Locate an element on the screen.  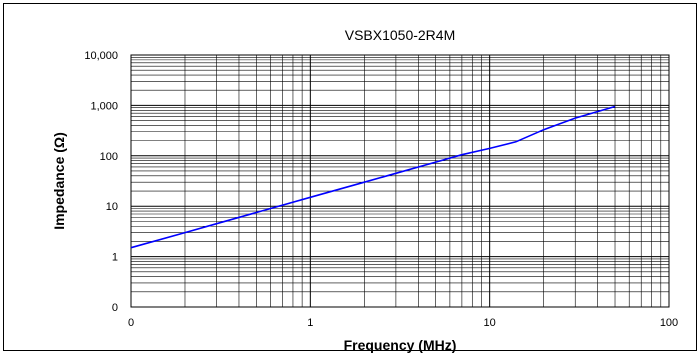
x-tick-label: 100 is located at coordinates (669, 323).